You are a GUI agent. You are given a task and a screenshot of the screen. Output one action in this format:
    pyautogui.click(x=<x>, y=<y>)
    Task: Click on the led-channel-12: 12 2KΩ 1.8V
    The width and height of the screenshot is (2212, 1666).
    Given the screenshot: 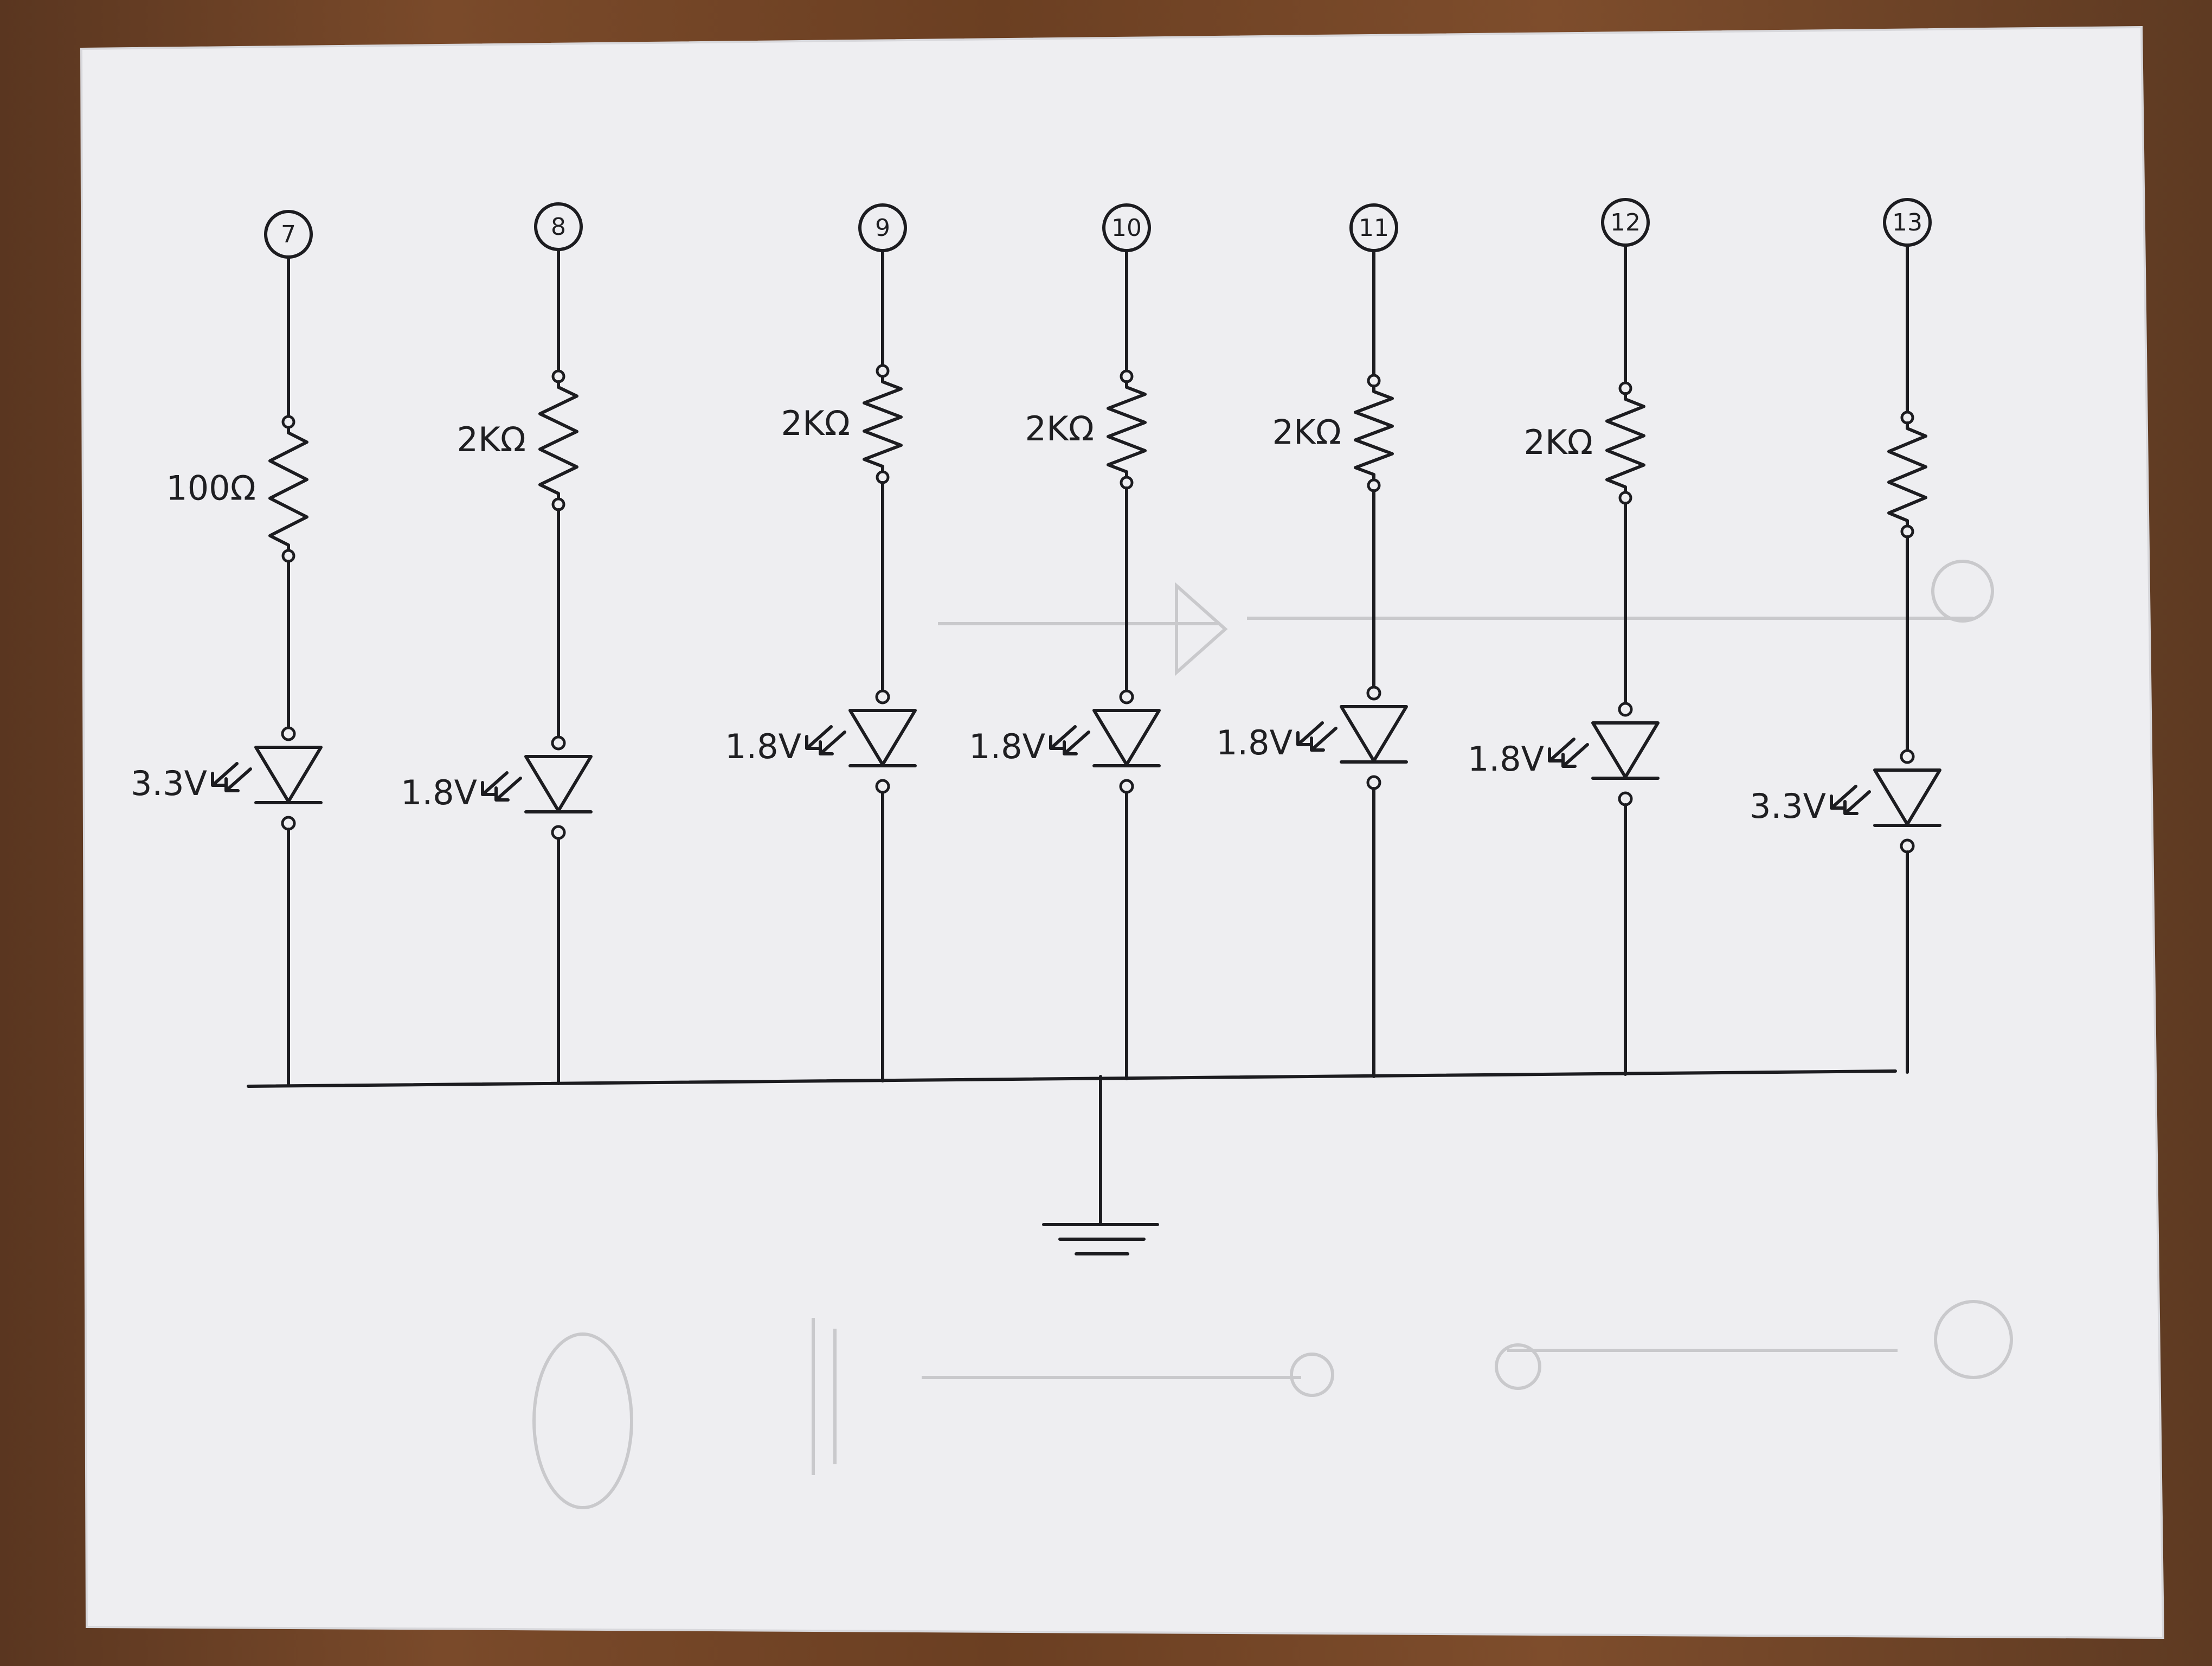 What is the action you would take?
    pyautogui.click(x=1564, y=637)
    